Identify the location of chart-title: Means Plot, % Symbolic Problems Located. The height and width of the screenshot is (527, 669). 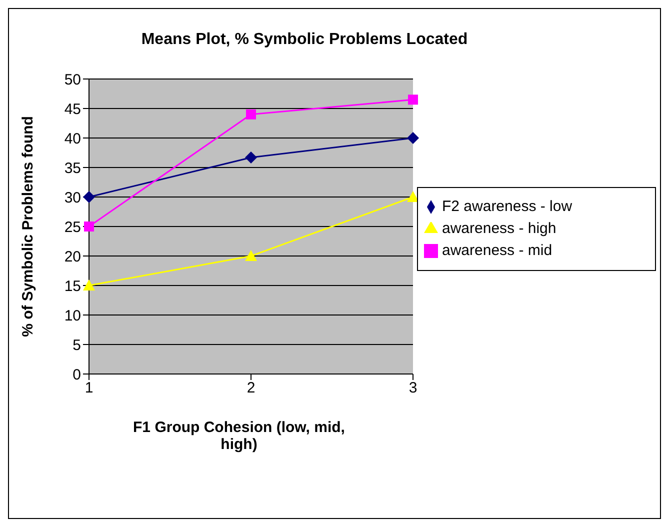
(304, 40).